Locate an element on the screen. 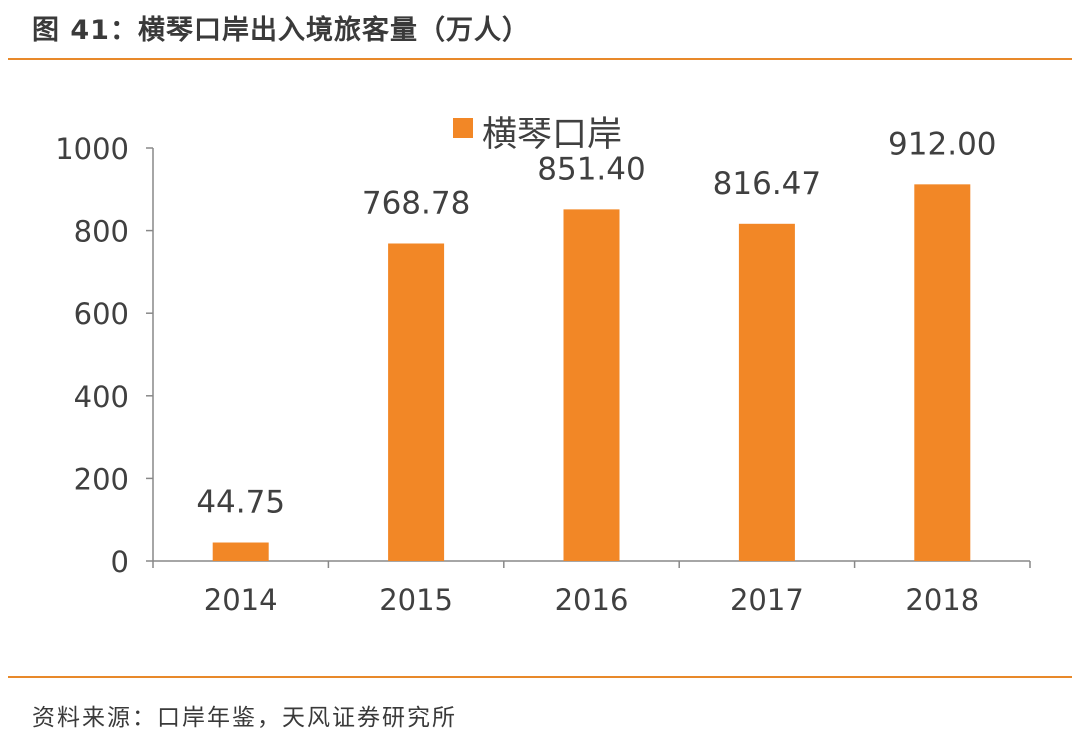 This screenshot has height=742, width=1080. y-tick-label: 0 is located at coordinates (120, 562).